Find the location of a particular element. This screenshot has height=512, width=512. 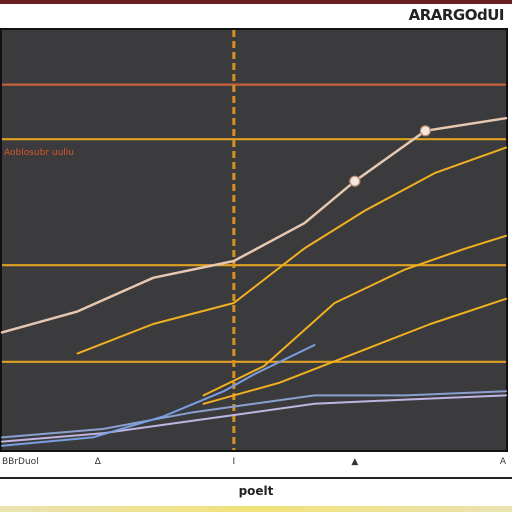

bottom-border-band is located at coordinates (256, 509).